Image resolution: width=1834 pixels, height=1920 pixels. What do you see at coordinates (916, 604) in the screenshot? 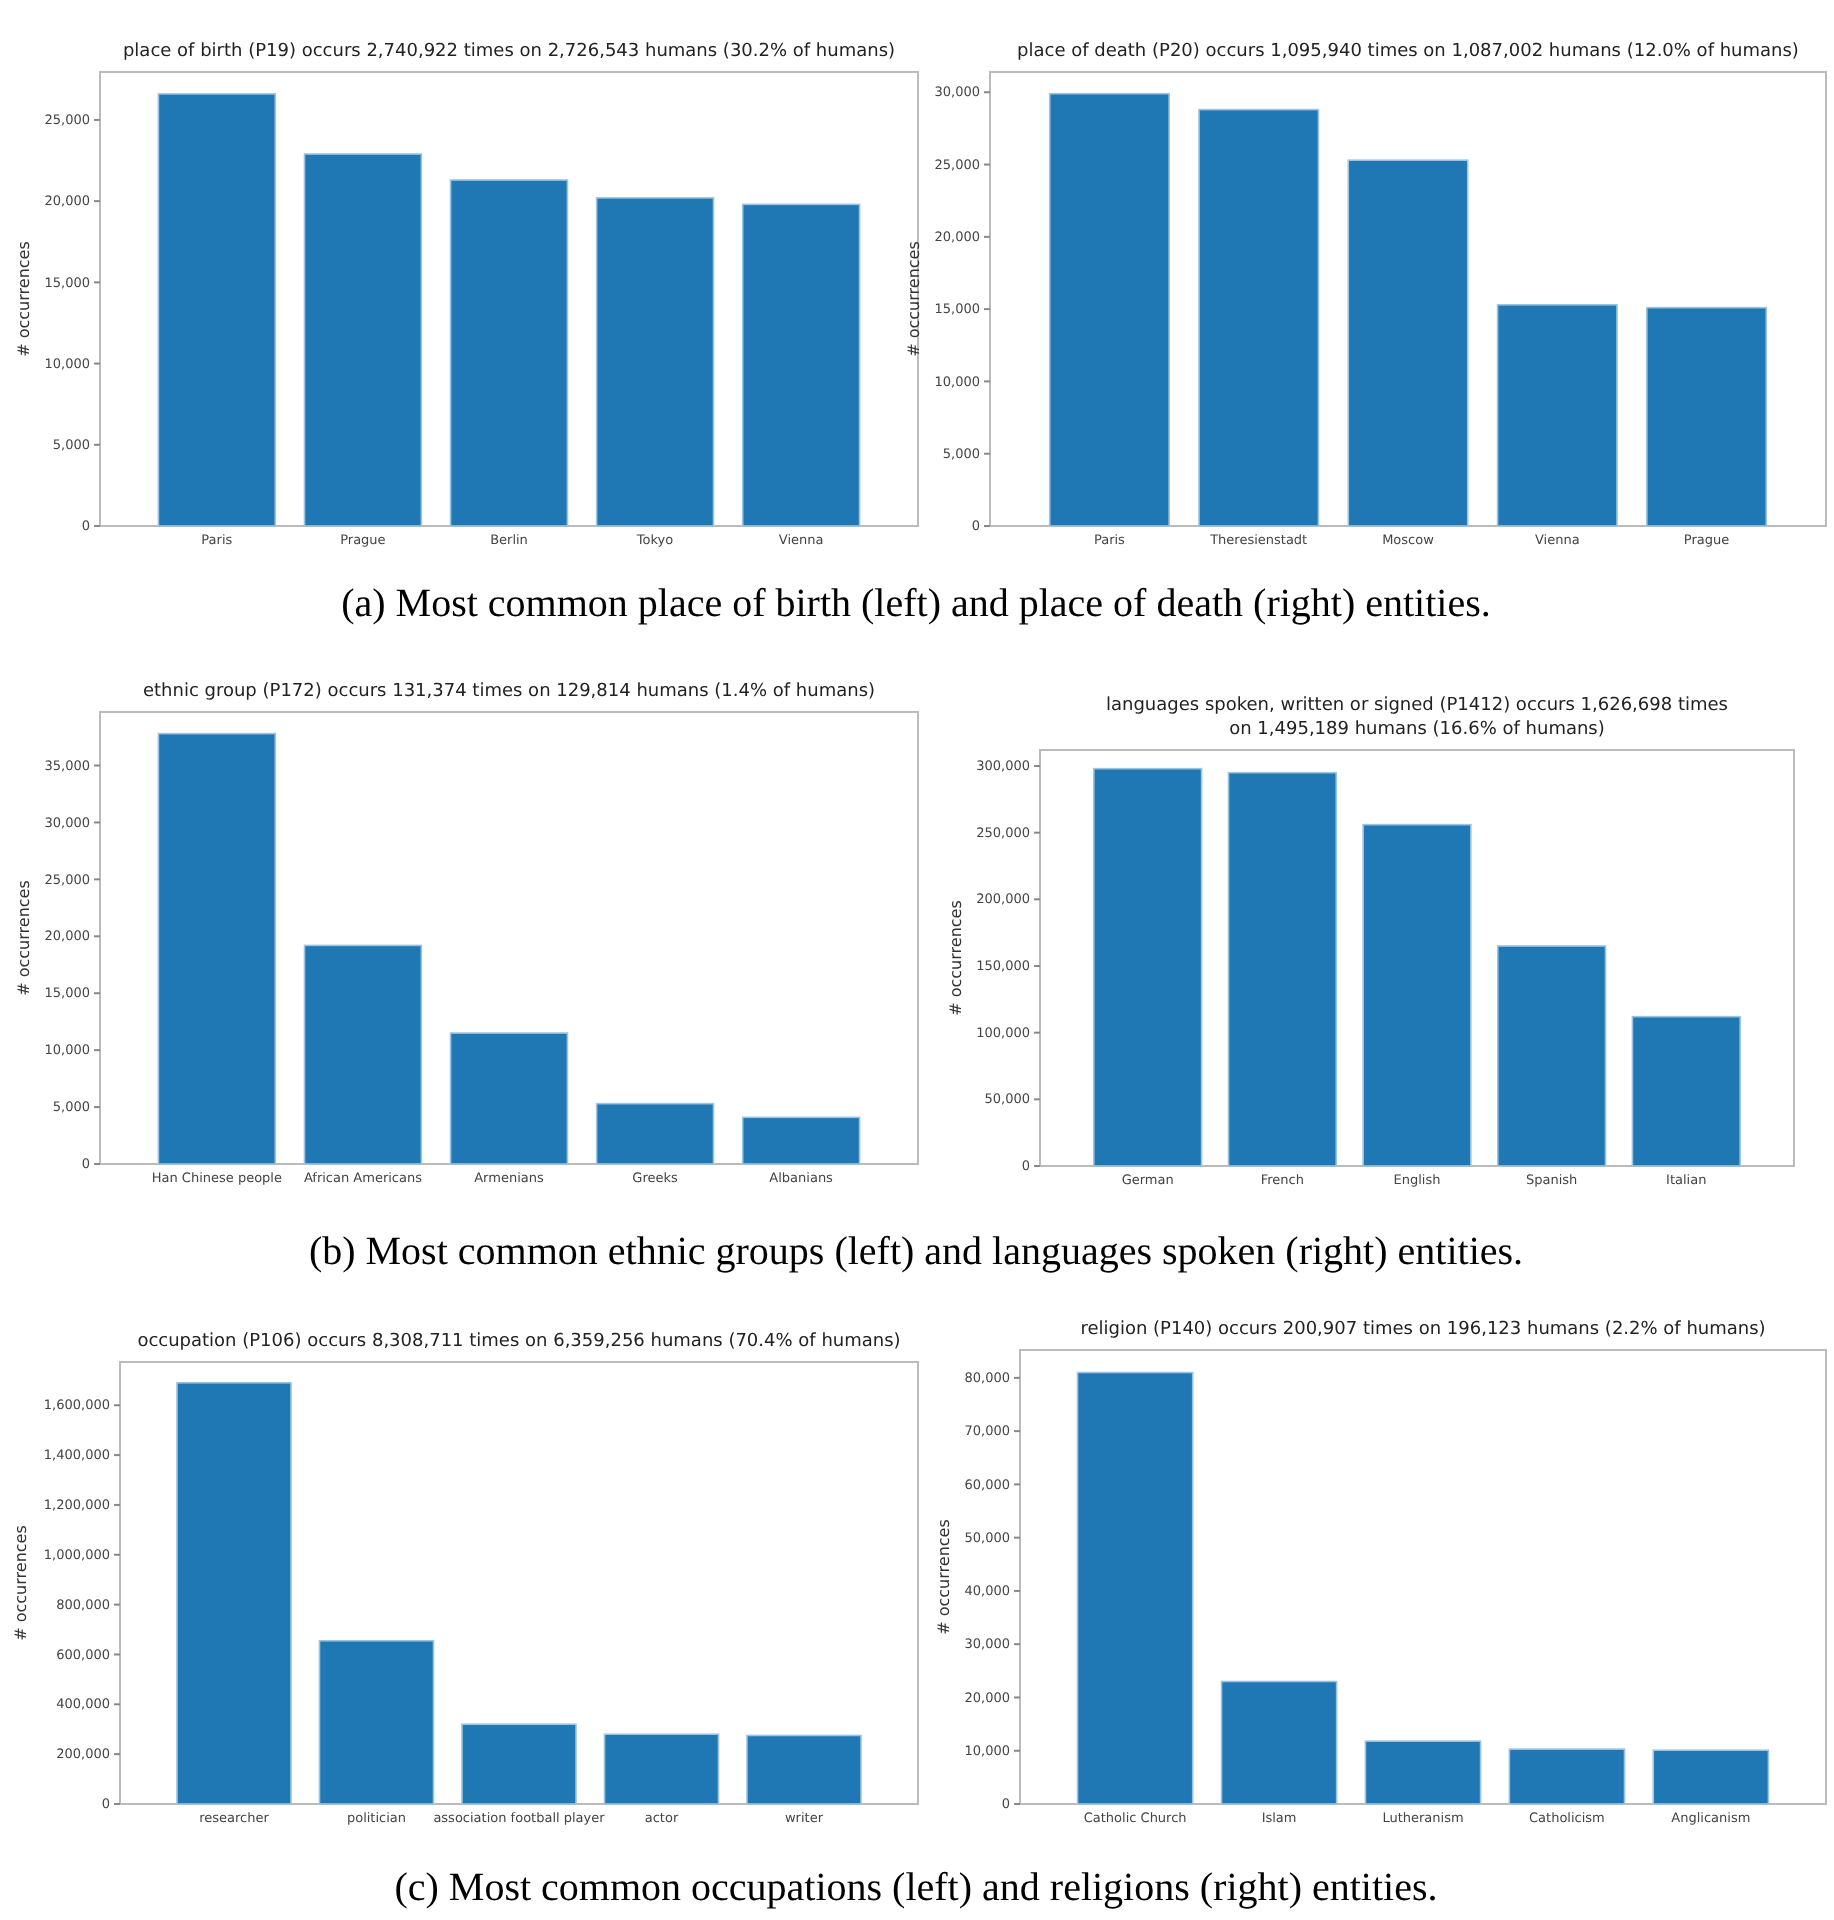
I see `text: (a) Most common place of birth (left) and place of death (right) entities.` at bounding box center [916, 604].